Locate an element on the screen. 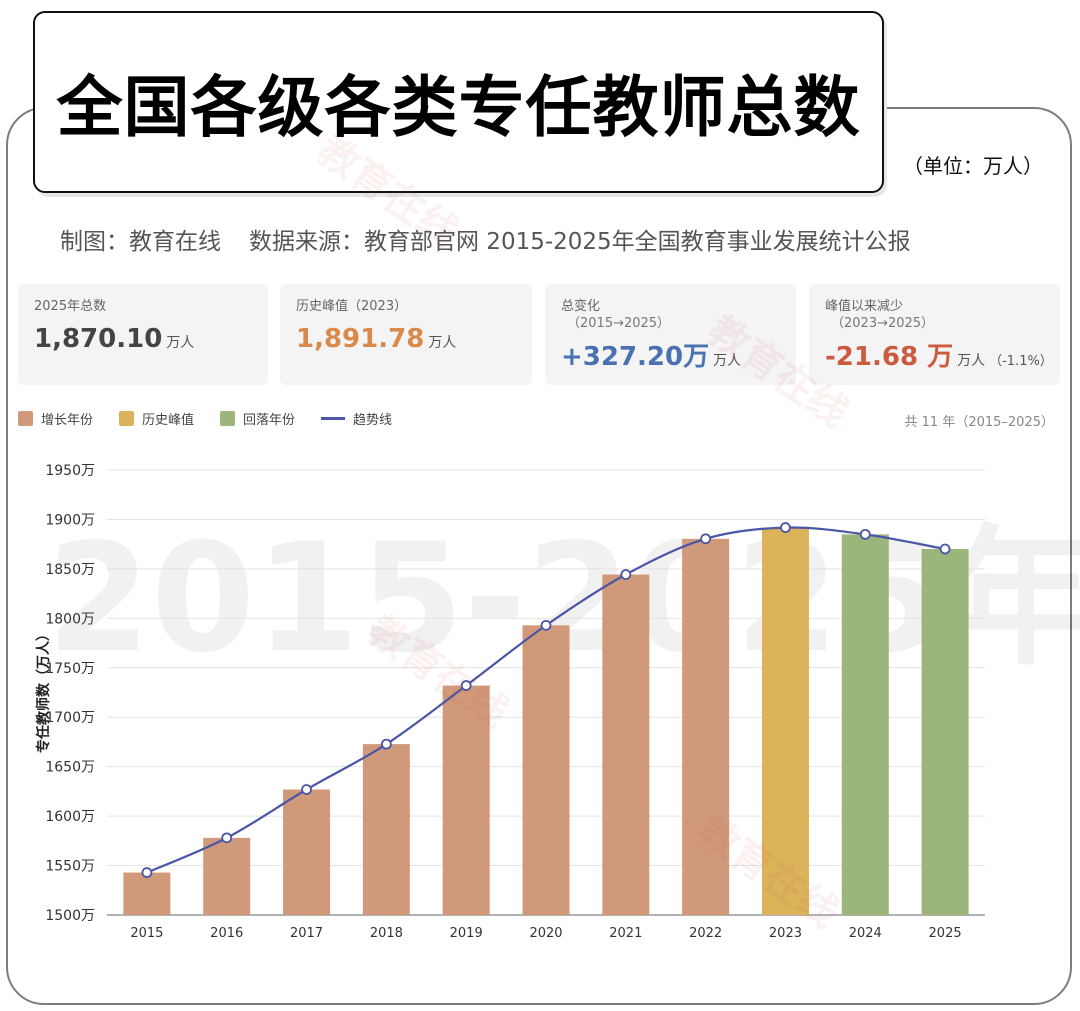 This screenshot has height=1011, width=1080. x-tick-label: 2021 is located at coordinates (625, 933).